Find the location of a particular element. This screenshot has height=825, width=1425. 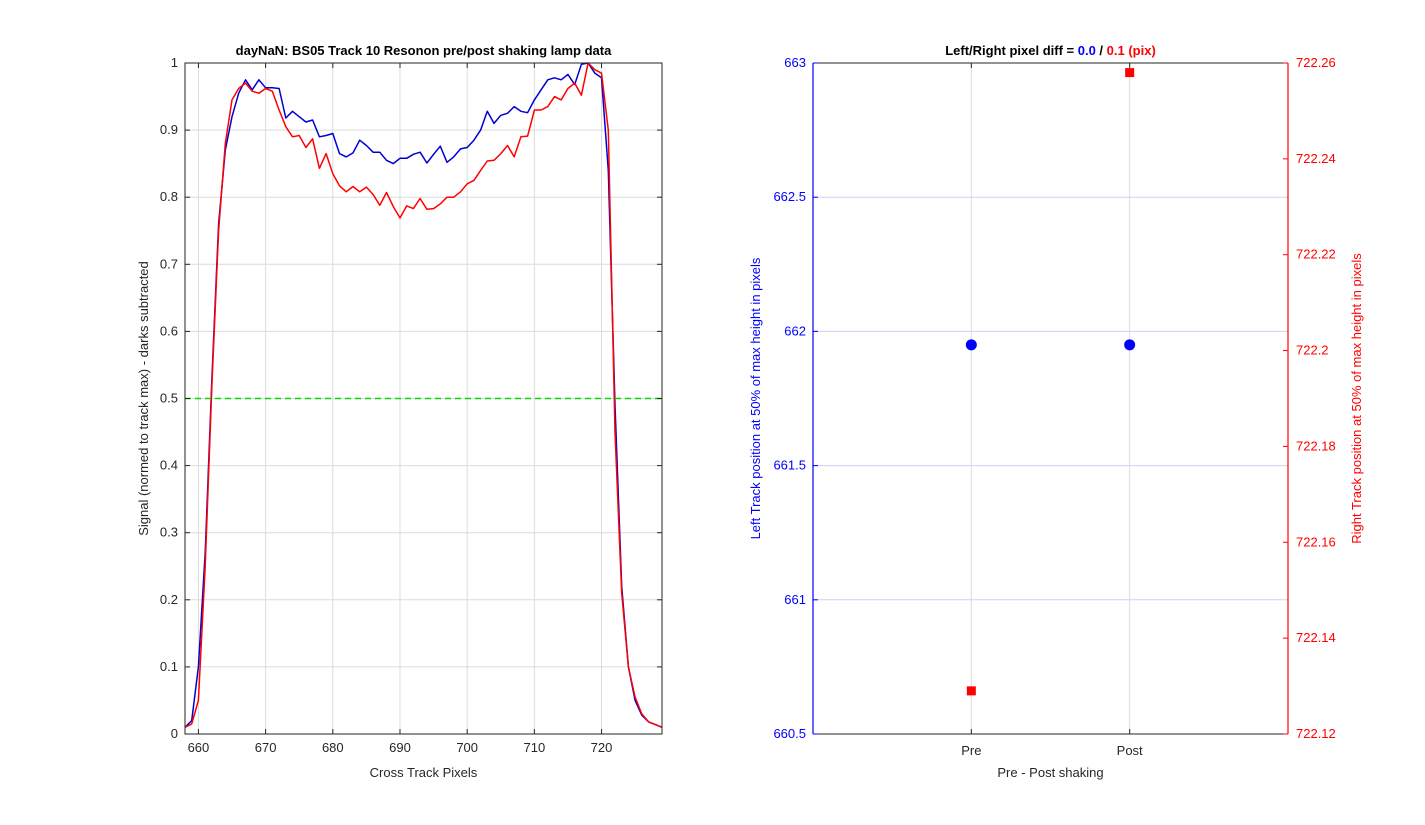

right-y-tick-label: 722.26 is located at coordinates (1316, 62).